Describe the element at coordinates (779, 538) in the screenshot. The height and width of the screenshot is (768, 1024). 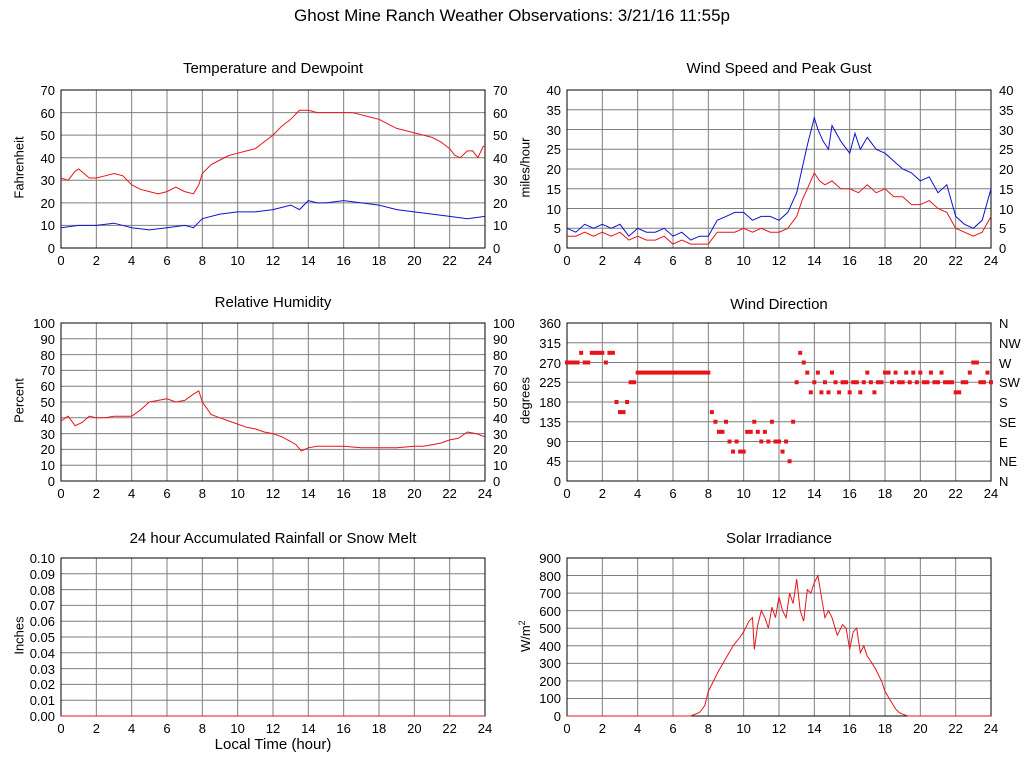
I see `chart-title: Solar Irradiance` at that location.